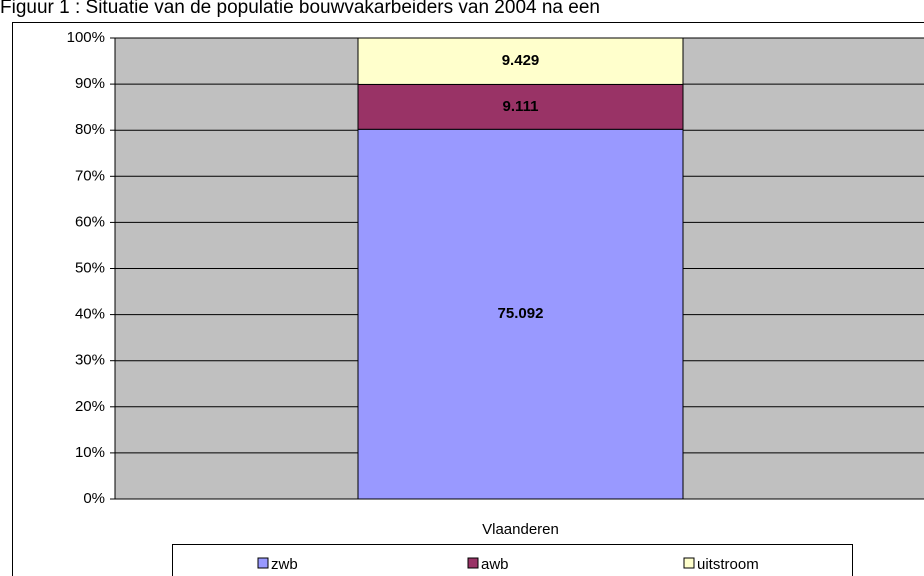  What do you see at coordinates (90, 267) in the screenshot?
I see `y-tick-label: 50%` at bounding box center [90, 267].